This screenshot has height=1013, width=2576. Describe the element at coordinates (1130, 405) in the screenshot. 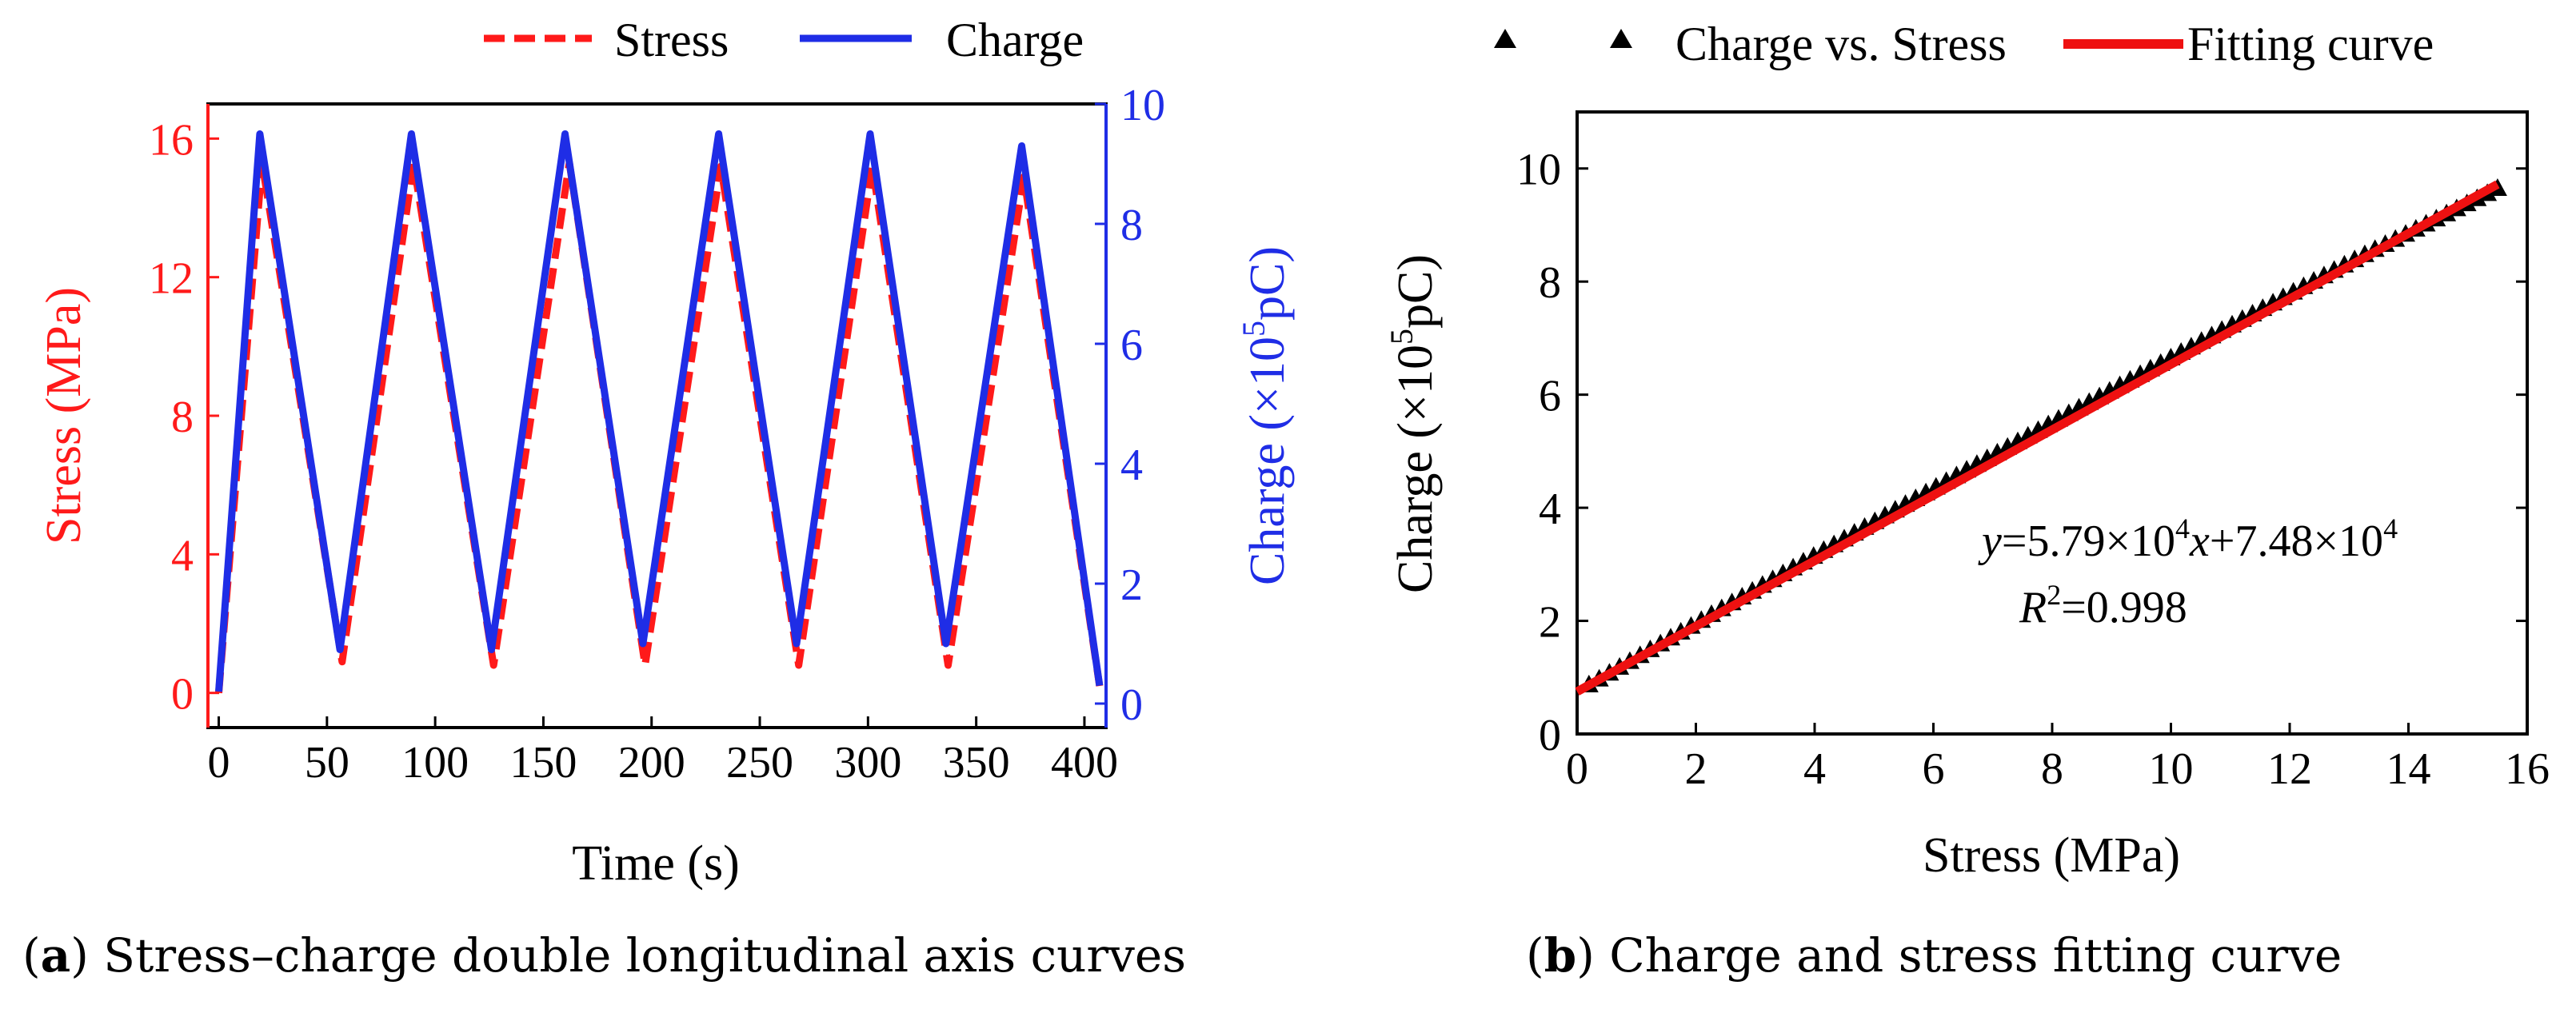

I see `y-ticks-right-a: 0 2 4 6 8 10` at that location.